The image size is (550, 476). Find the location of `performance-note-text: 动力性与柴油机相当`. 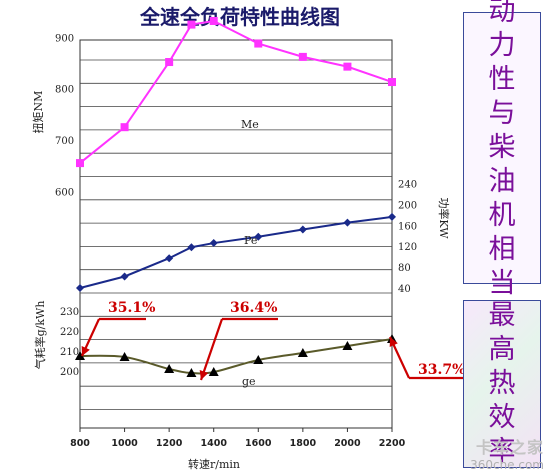

performance-note-text: 动力性与柴油机相当 is located at coordinates (502, 150).